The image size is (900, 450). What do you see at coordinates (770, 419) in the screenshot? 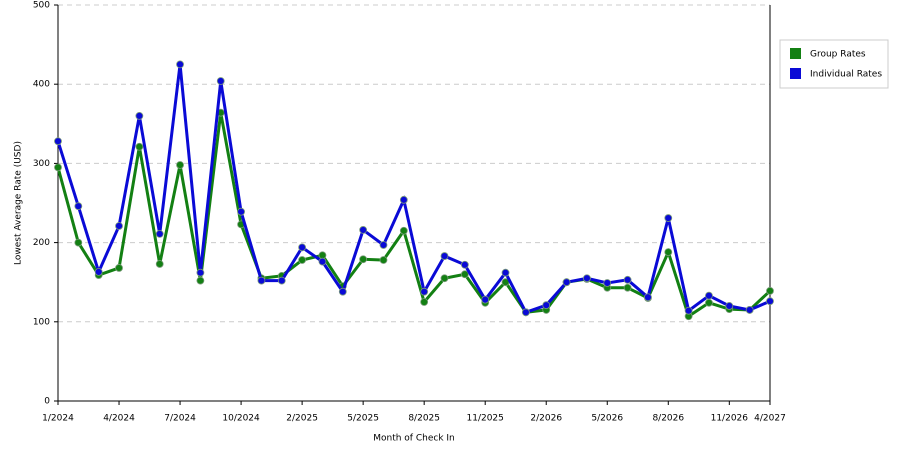
I see `x-tick-label: 4/2027` at bounding box center [770, 419].